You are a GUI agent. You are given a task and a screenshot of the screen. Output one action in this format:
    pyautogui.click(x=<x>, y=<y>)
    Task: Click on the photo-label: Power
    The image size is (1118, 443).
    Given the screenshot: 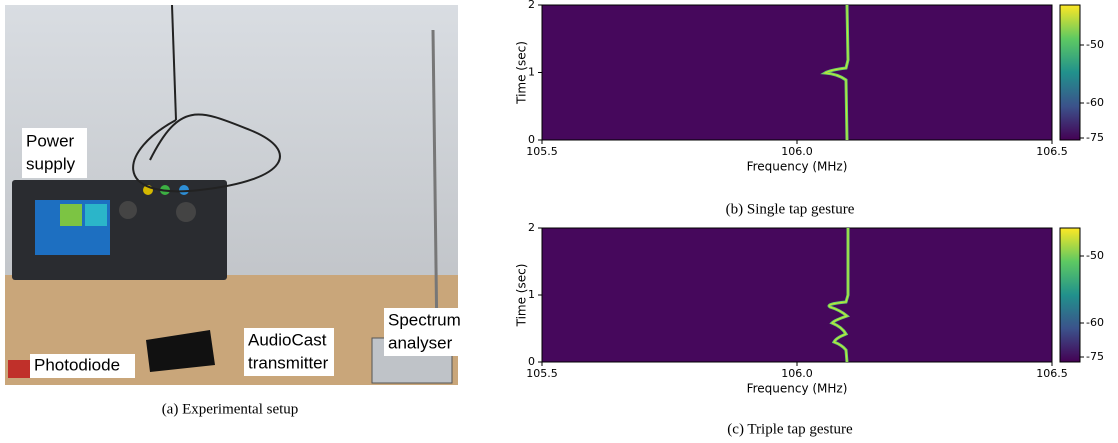 What is the action you would take?
    pyautogui.click(x=50, y=140)
    